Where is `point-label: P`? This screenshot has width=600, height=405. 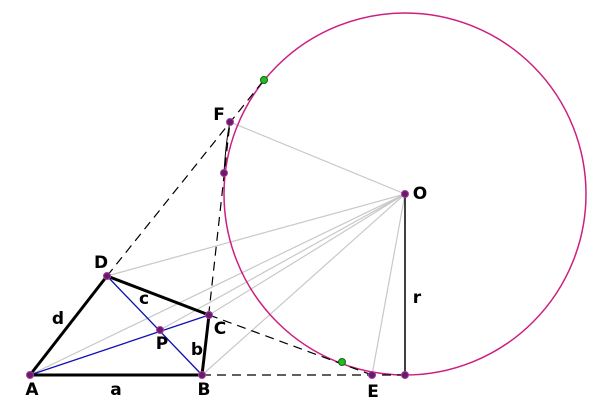 point-label: P is located at coordinates (162, 344).